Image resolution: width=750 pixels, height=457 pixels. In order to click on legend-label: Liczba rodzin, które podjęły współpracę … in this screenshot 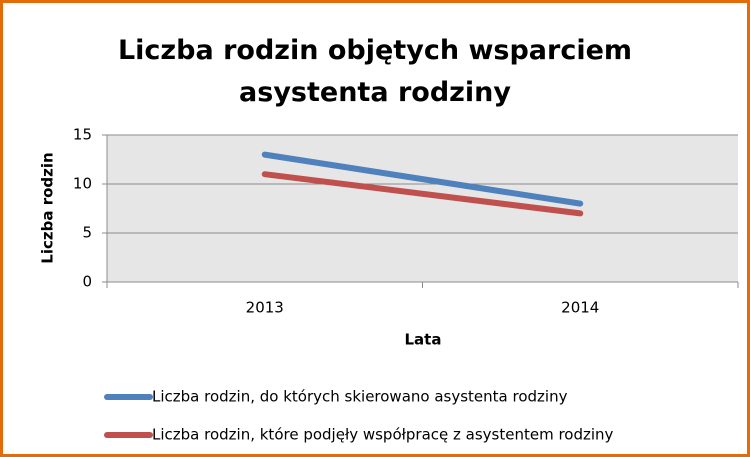, I will do `click(383, 435)`.